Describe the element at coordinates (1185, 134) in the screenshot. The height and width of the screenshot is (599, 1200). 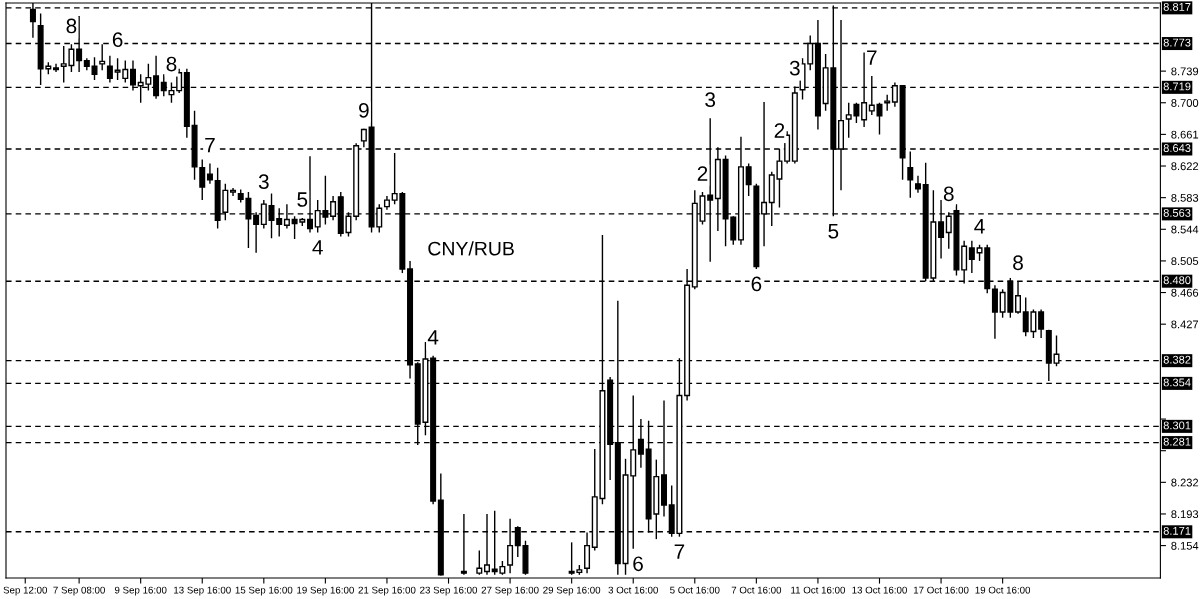
I see `y-tick-label: 8.661` at that location.